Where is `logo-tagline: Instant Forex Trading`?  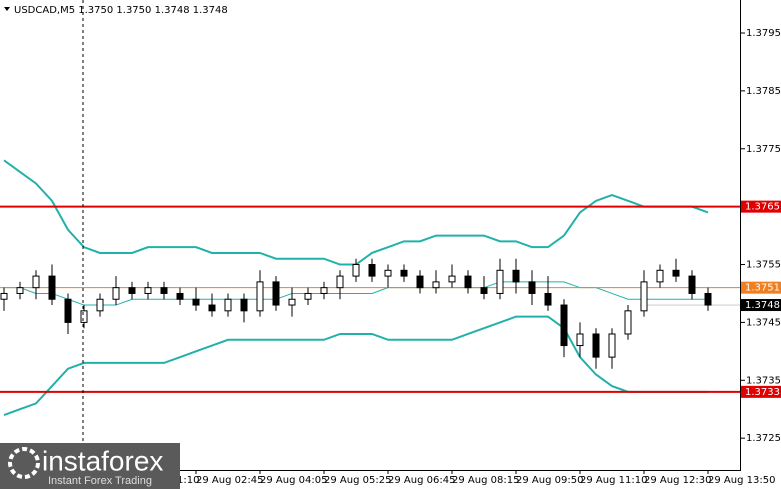
logo-tagline: Instant Forex Trading is located at coordinates (100, 481).